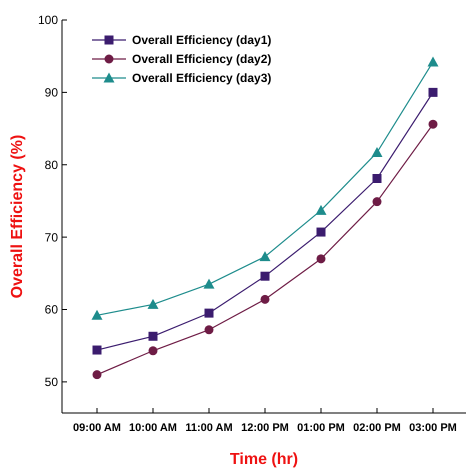 This screenshot has height=476, width=476. What do you see at coordinates (48, 20) in the screenshot?
I see `y-tick-label: 100` at bounding box center [48, 20].